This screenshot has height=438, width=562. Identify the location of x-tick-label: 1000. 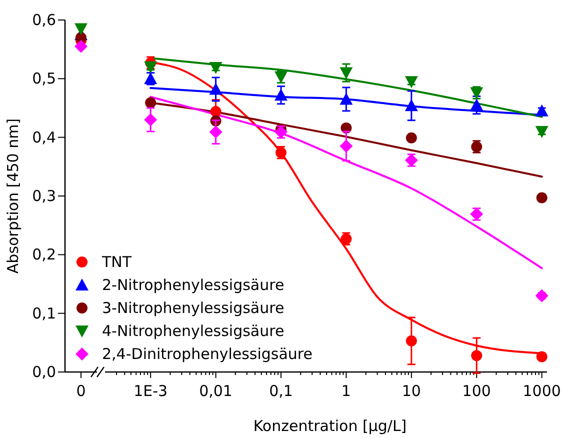
(541, 391).